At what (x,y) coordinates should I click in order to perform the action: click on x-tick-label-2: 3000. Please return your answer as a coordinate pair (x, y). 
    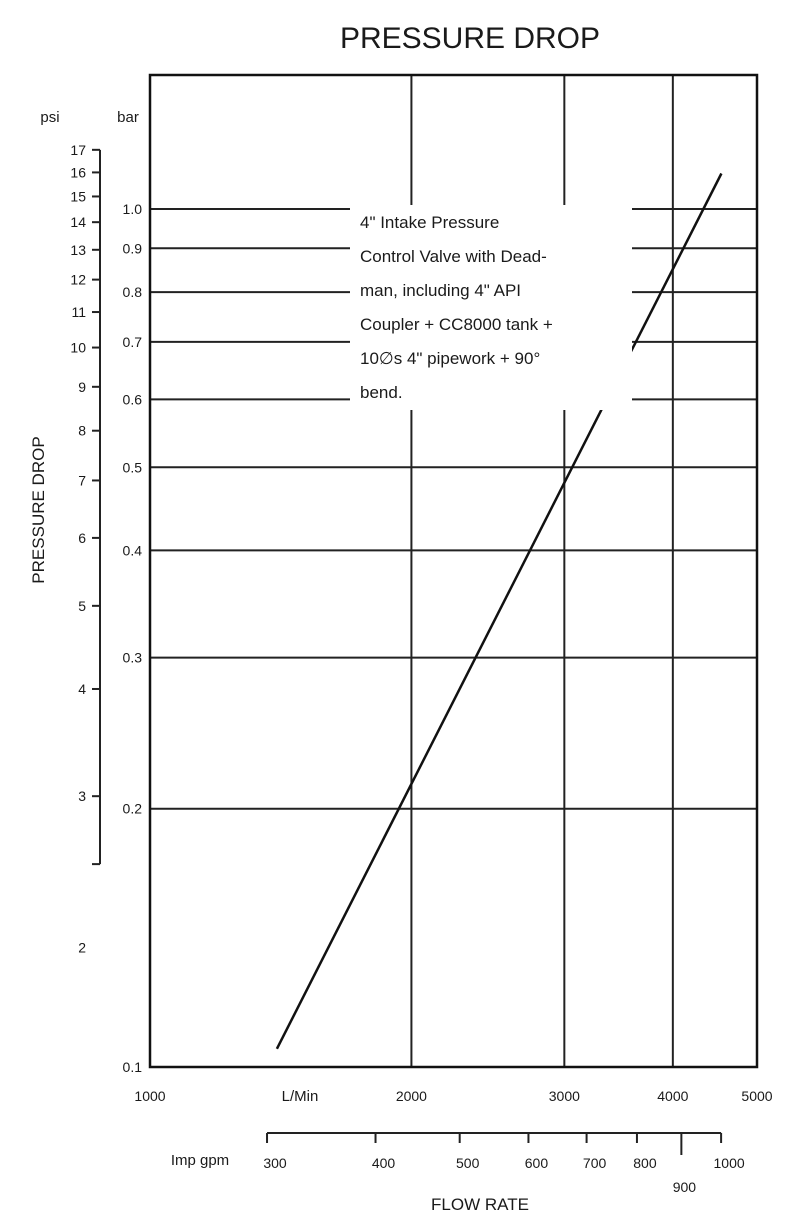
    Looking at the image, I should click on (564, 1096).